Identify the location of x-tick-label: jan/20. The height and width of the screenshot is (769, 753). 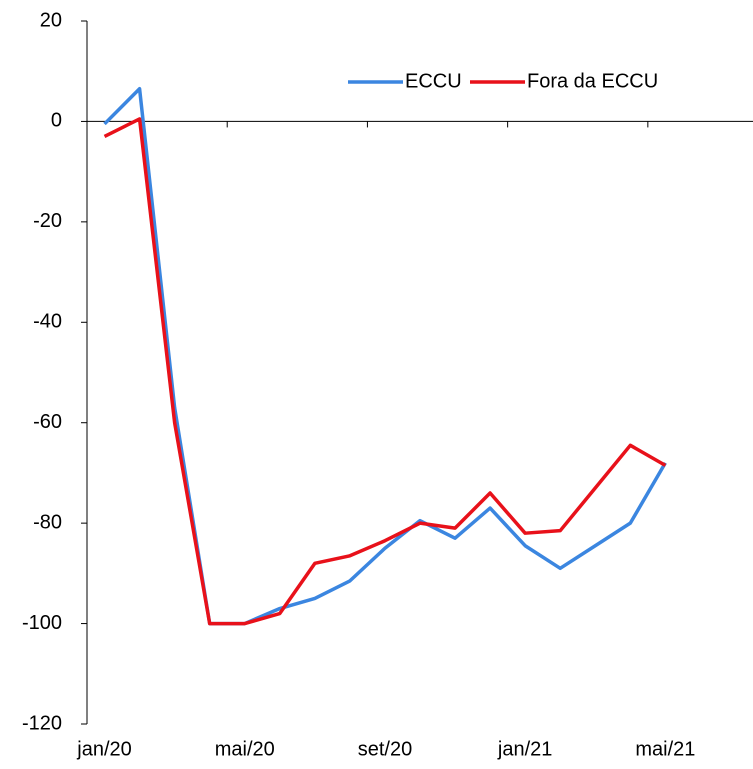
(104, 749).